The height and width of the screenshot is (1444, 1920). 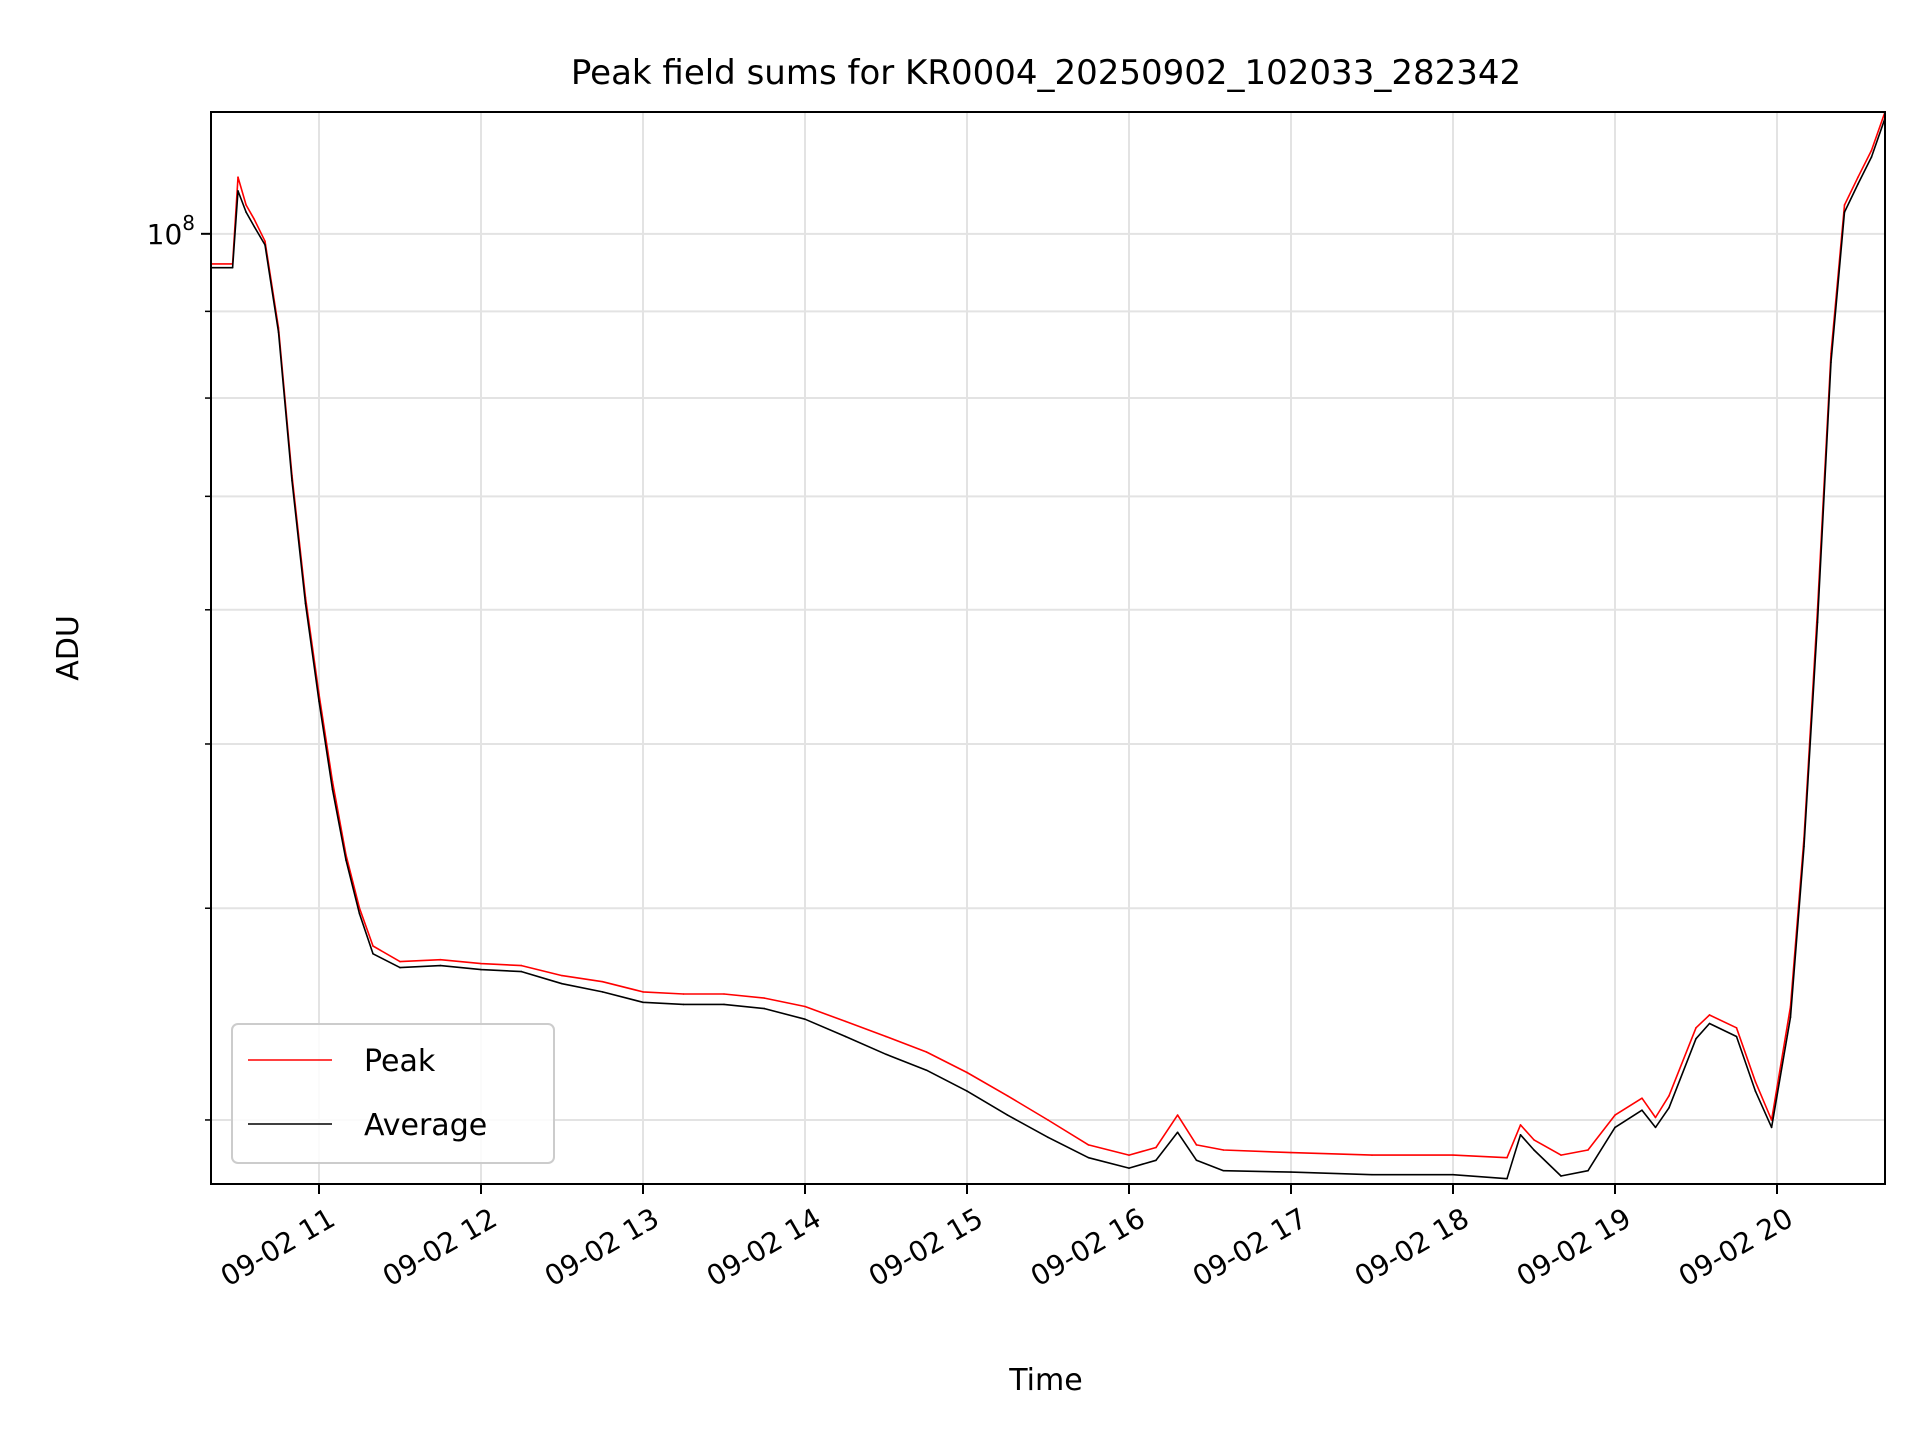 I want to click on legend-box, so click(x=393, y=1093).